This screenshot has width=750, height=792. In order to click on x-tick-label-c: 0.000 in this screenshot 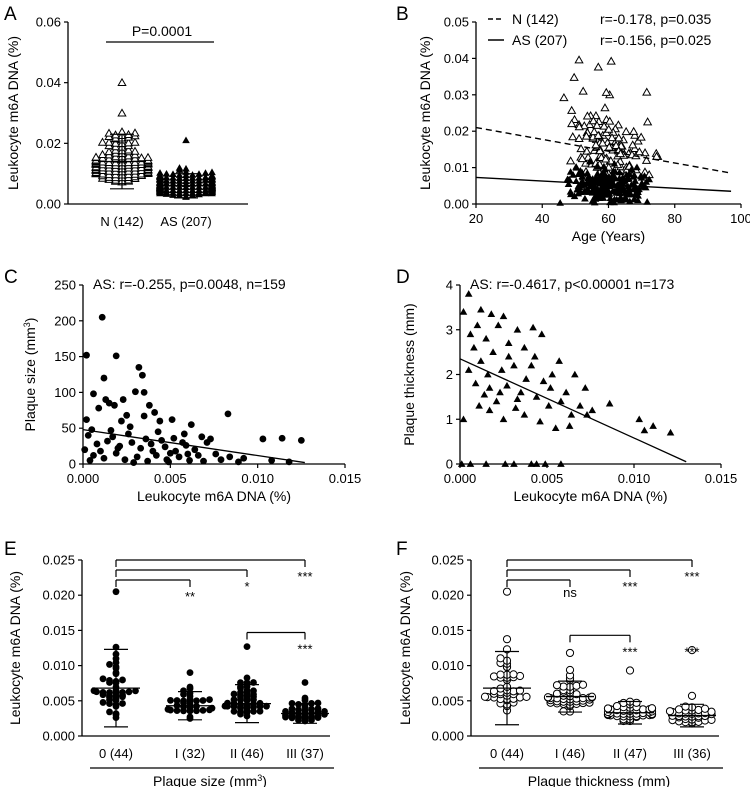, I will do `click(83, 478)`.